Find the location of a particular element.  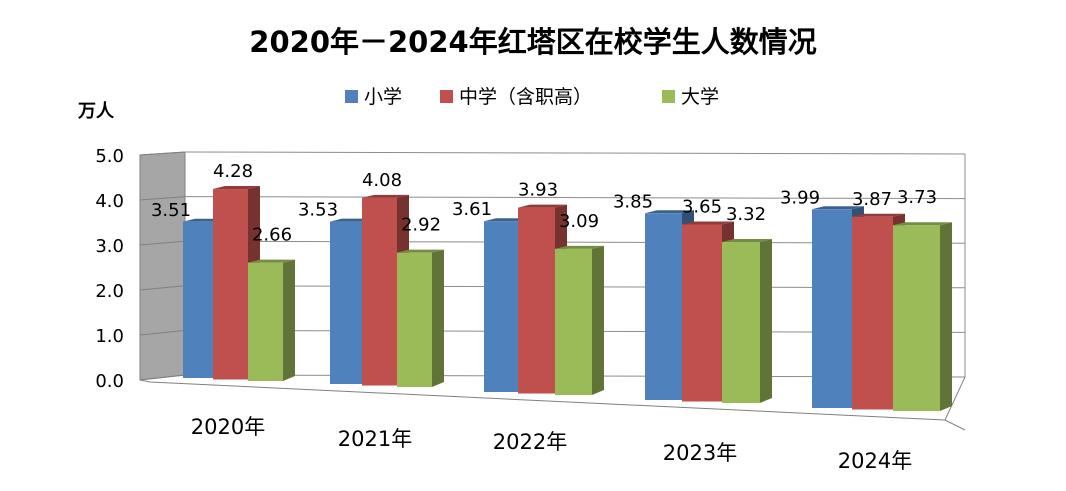

legend-label: 中学（含职高） is located at coordinates (525, 97).